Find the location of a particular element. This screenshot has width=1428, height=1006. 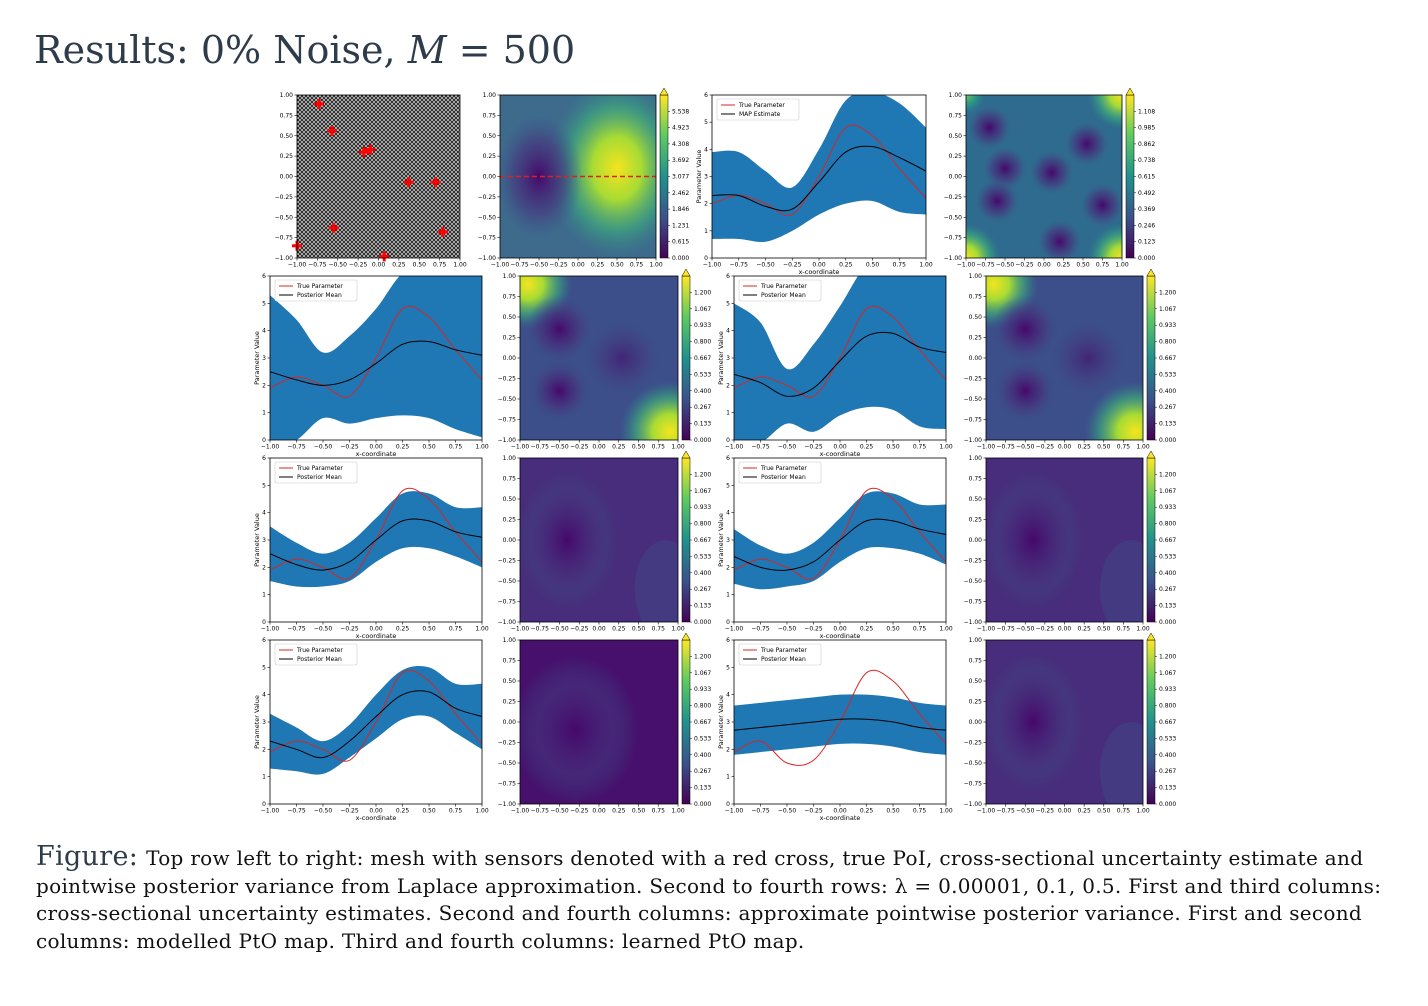

y-tick-label: −0.25 is located at coordinates (507, 379).